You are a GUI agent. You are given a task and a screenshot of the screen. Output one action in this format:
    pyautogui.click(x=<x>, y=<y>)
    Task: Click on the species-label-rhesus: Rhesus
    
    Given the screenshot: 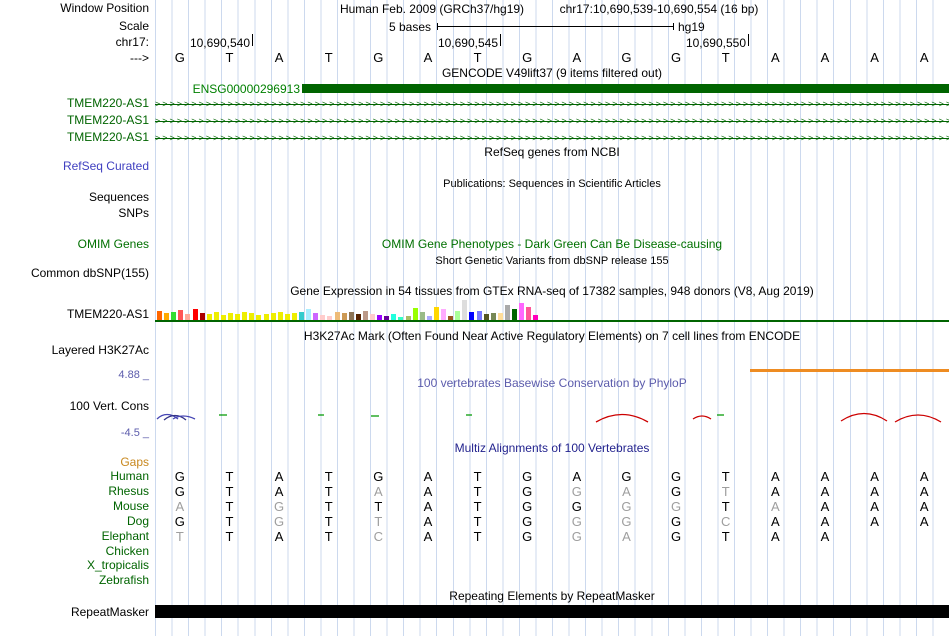 What is the action you would take?
    pyautogui.click(x=128, y=490)
    